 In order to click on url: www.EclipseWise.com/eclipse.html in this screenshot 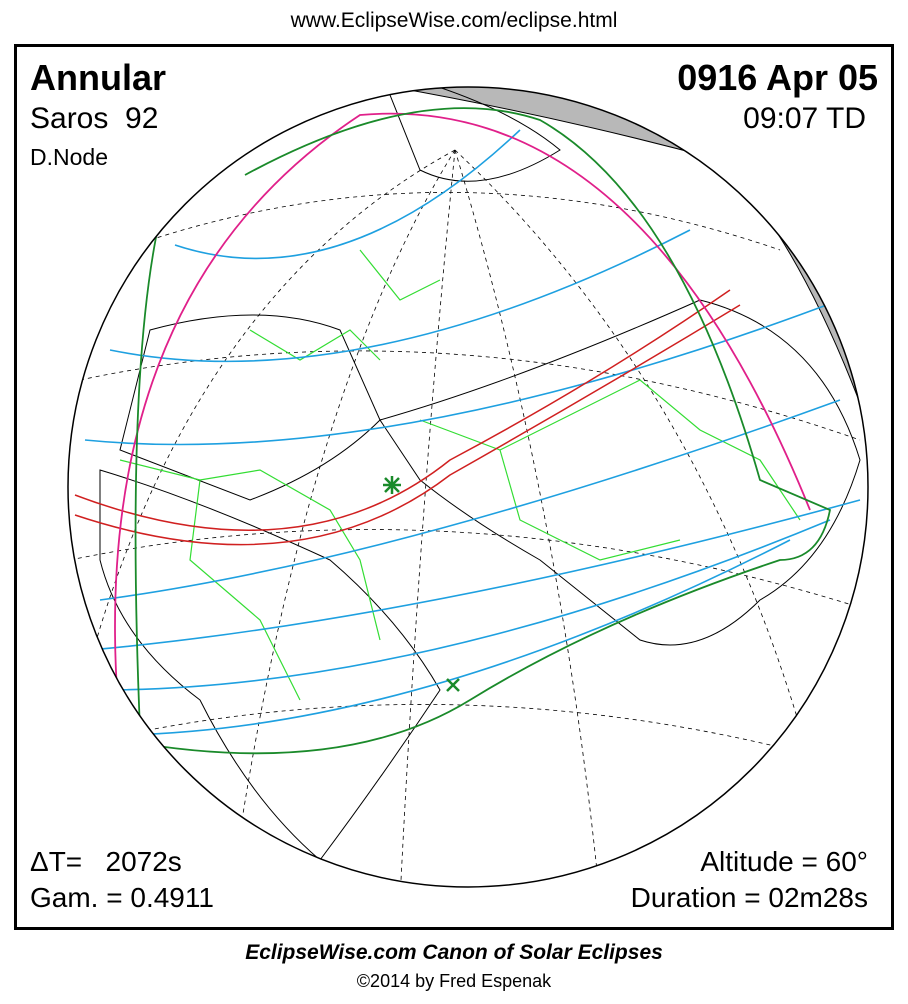, I will do `click(454, 20)`.